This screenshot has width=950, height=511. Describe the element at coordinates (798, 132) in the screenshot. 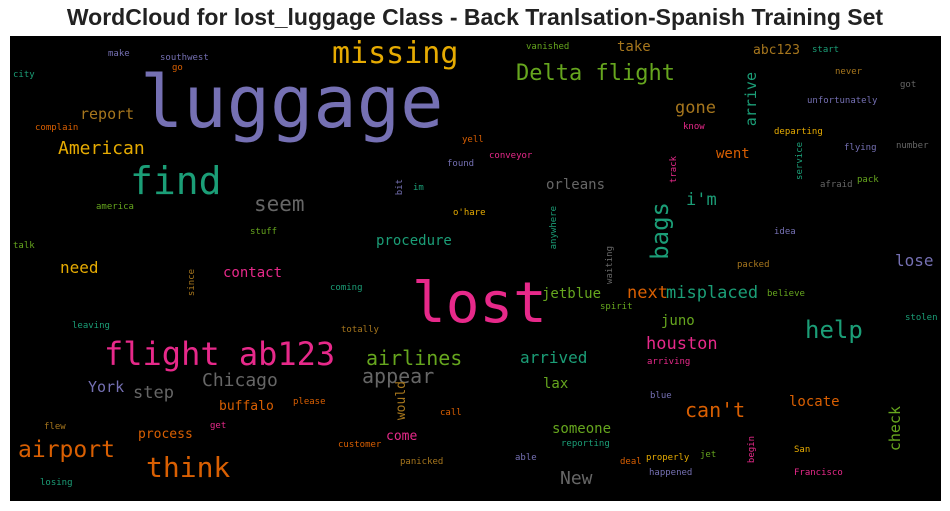

I see `word-departing: departing` at that location.